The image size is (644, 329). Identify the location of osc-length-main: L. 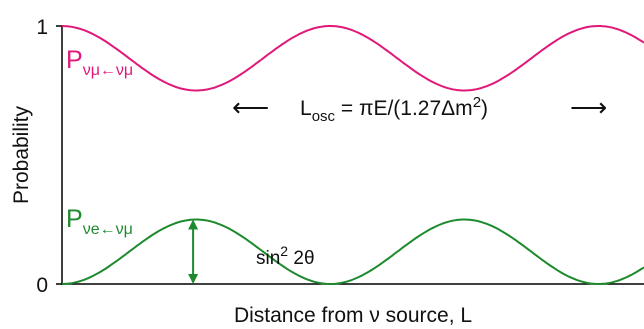
(306, 108).